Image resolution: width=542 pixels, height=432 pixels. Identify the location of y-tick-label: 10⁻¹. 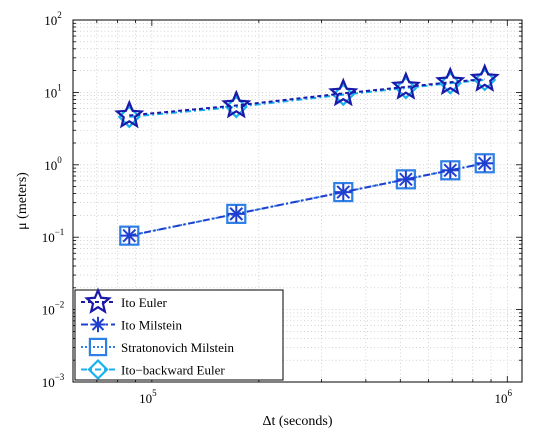
(53, 236).